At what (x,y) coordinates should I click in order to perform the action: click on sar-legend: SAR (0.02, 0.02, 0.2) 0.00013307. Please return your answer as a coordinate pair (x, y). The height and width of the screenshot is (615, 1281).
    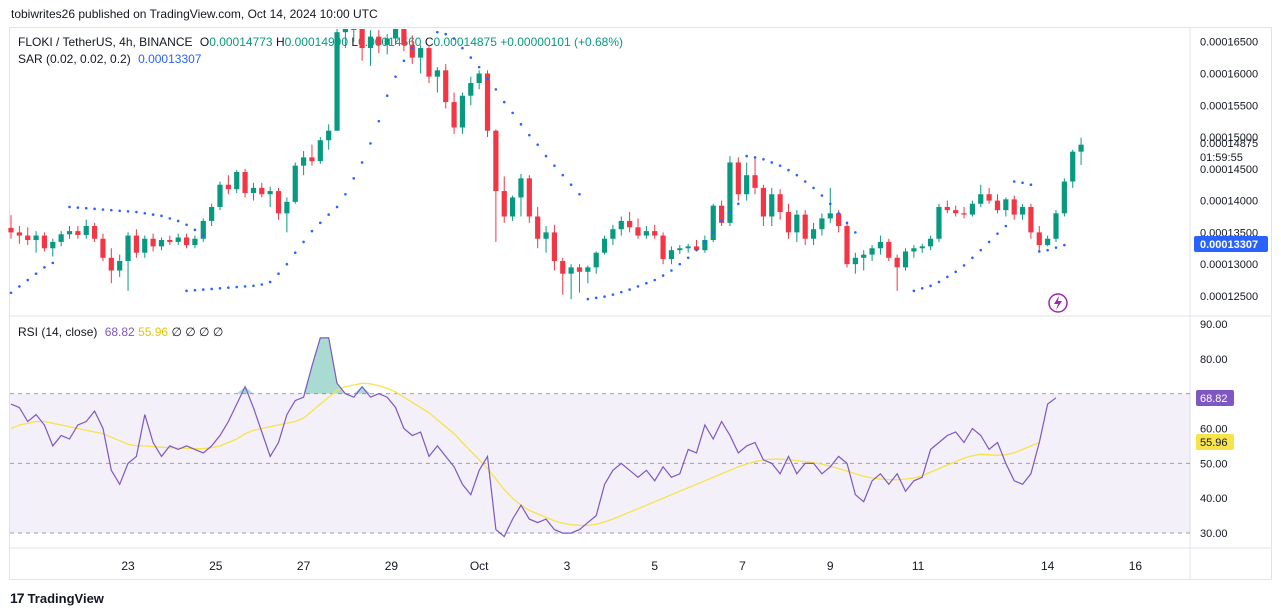
    Looking at the image, I should click on (109, 59).